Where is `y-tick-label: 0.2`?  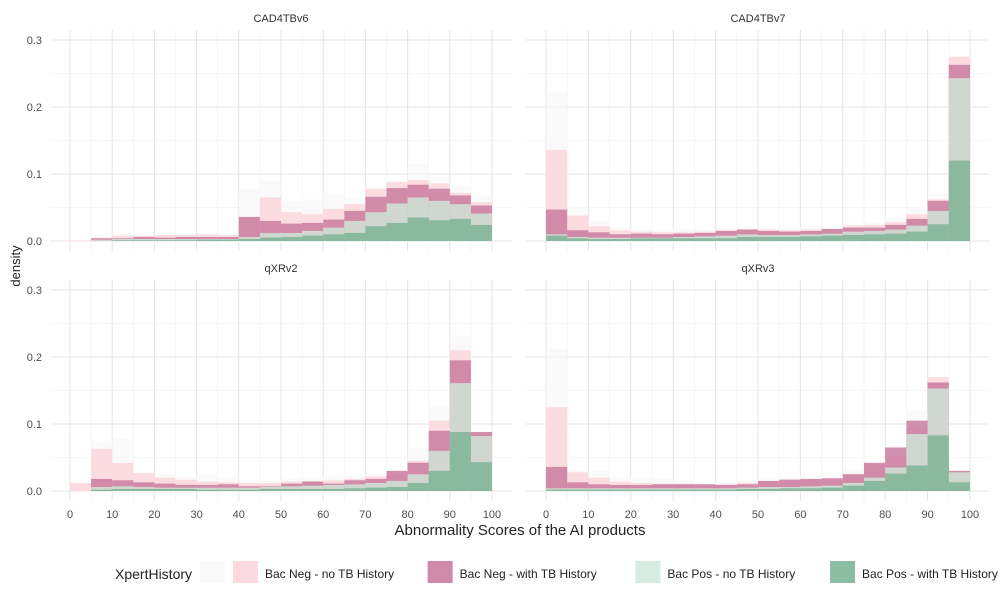 y-tick-label: 0.2 is located at coordinates (34, 358).